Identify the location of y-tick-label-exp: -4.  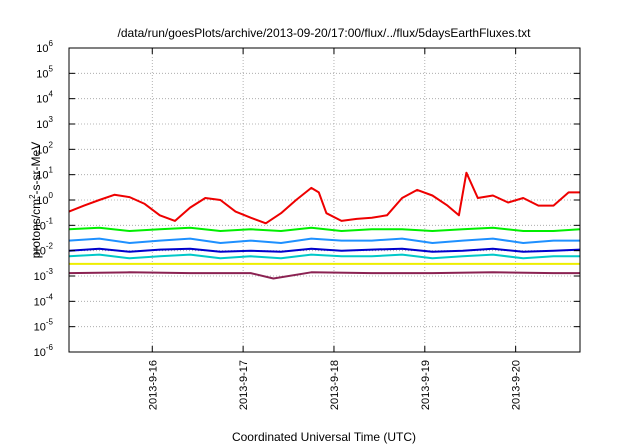
(50, 296).